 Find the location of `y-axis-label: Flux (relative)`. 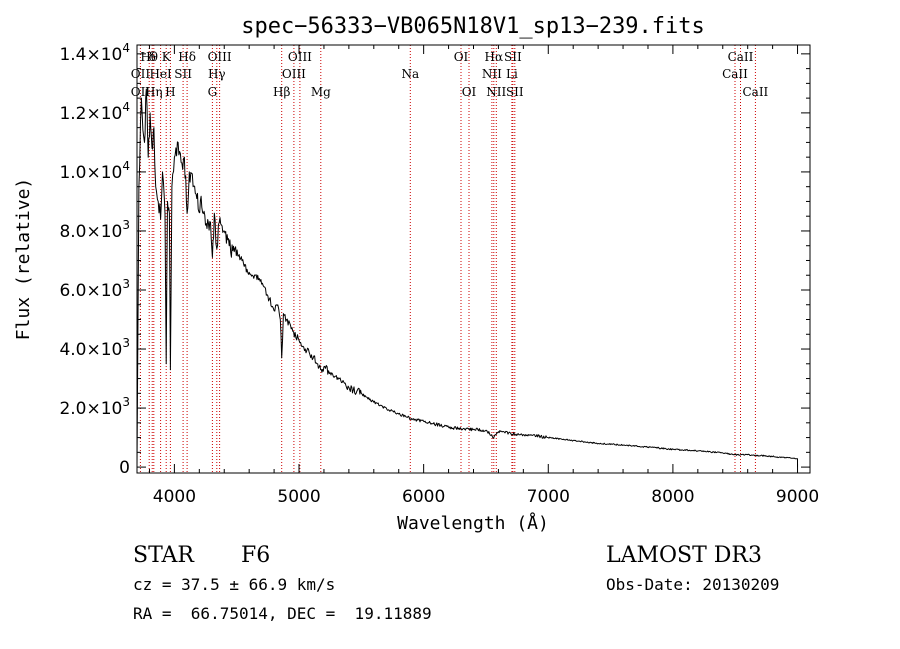

y-axis-label: Flux (relative) is located at coordinates (23, 259).